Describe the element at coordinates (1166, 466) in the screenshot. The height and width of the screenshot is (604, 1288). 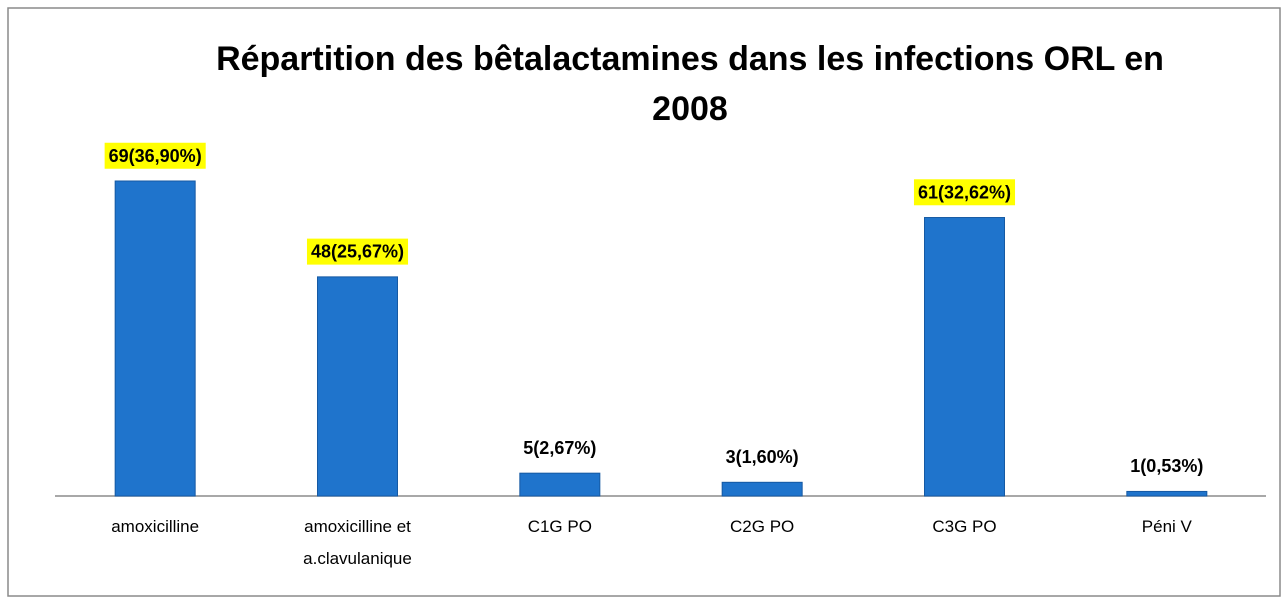
I see `data-label: 1(0,53%)` at that location.